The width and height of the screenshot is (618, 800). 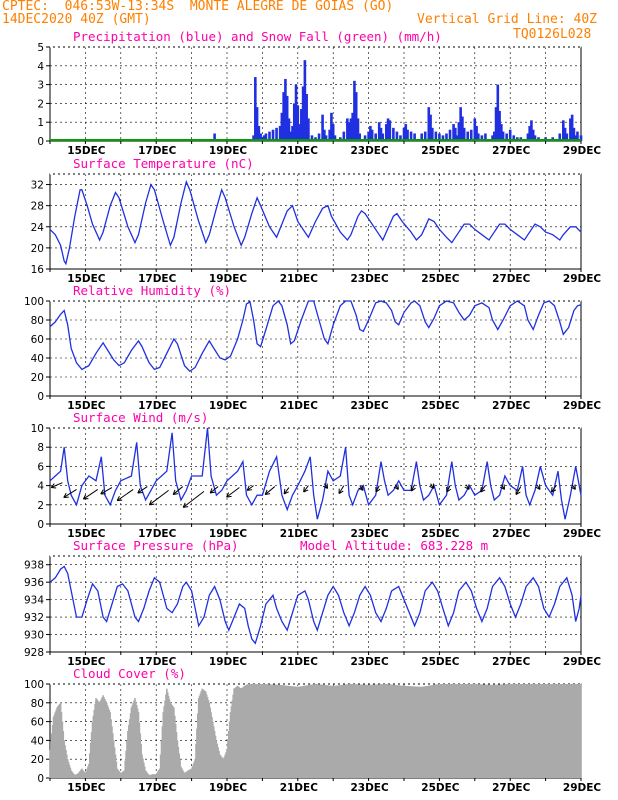 I want to click on y-tick-label: 6, so click(x=40, y=467).